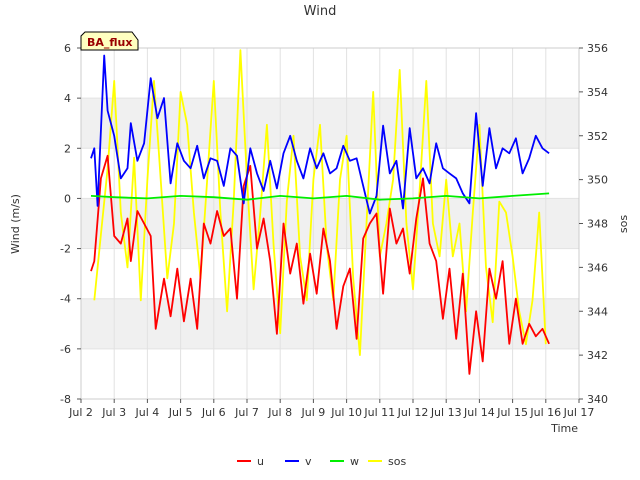  Describe the element at coordinates (512, 412) in the screenshot. I see `x-tick-label-13: Jul 15` at that location.